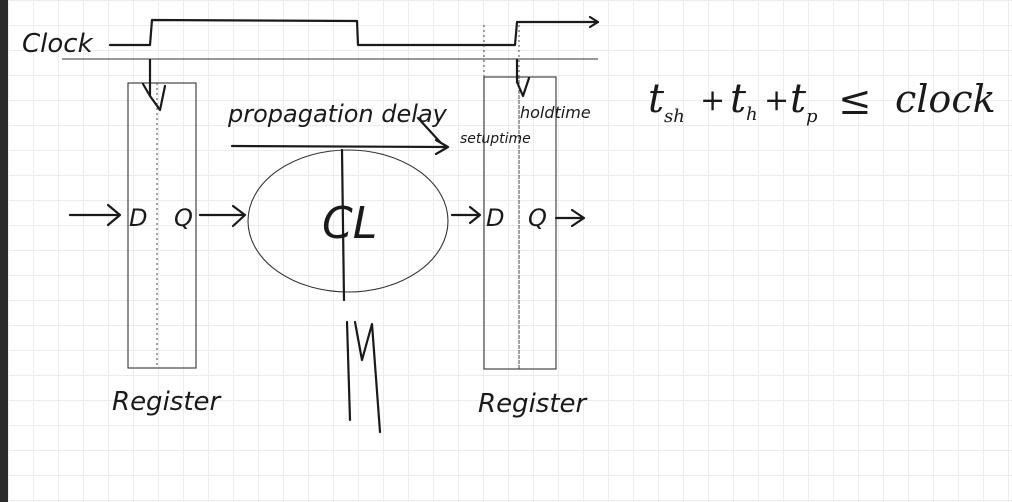  Describe the element at coordinates (222, 216) in the screenshot. I see `q-to-logic-arrow` at that location.